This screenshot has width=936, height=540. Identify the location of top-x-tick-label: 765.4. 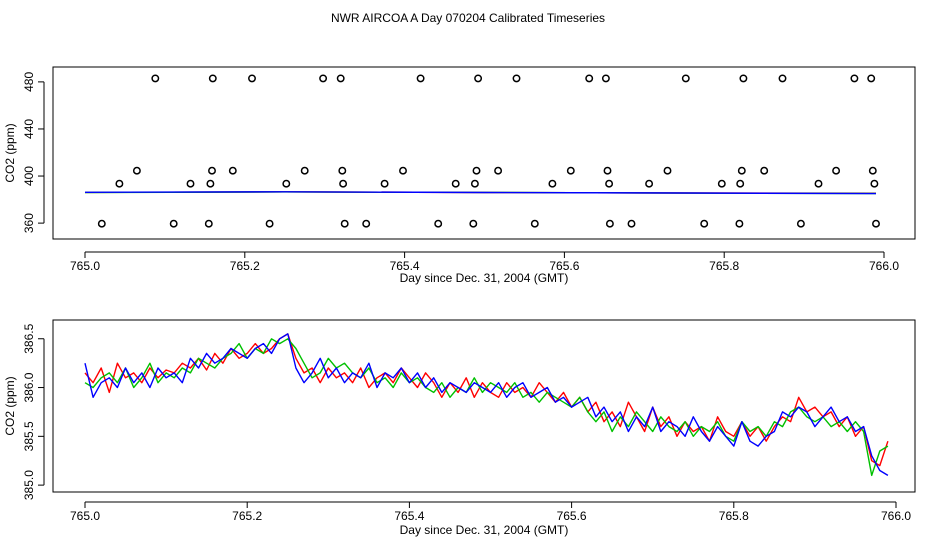
(405, 266).